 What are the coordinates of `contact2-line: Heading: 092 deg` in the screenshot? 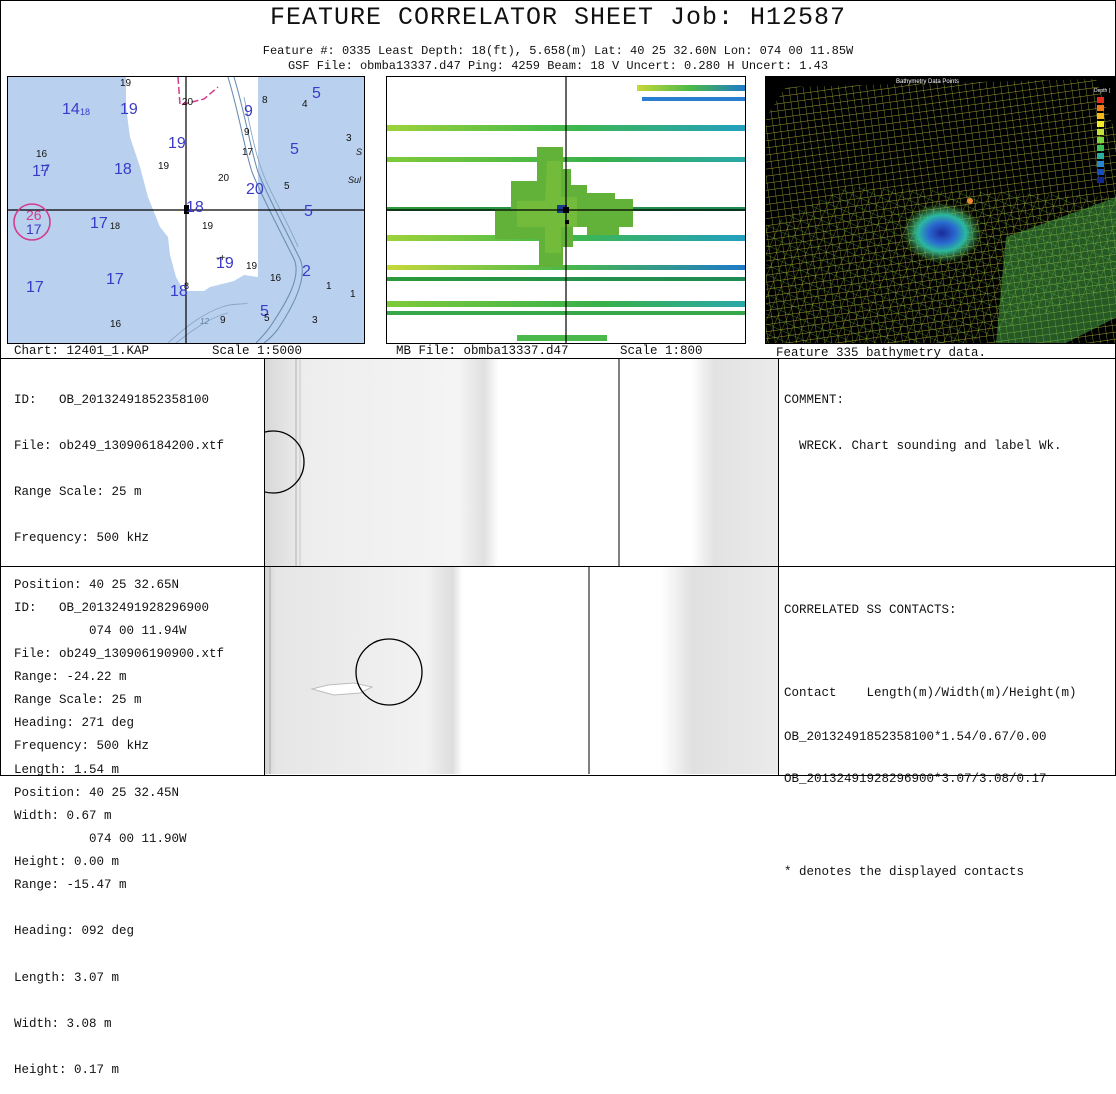 It's located at (74, 931).